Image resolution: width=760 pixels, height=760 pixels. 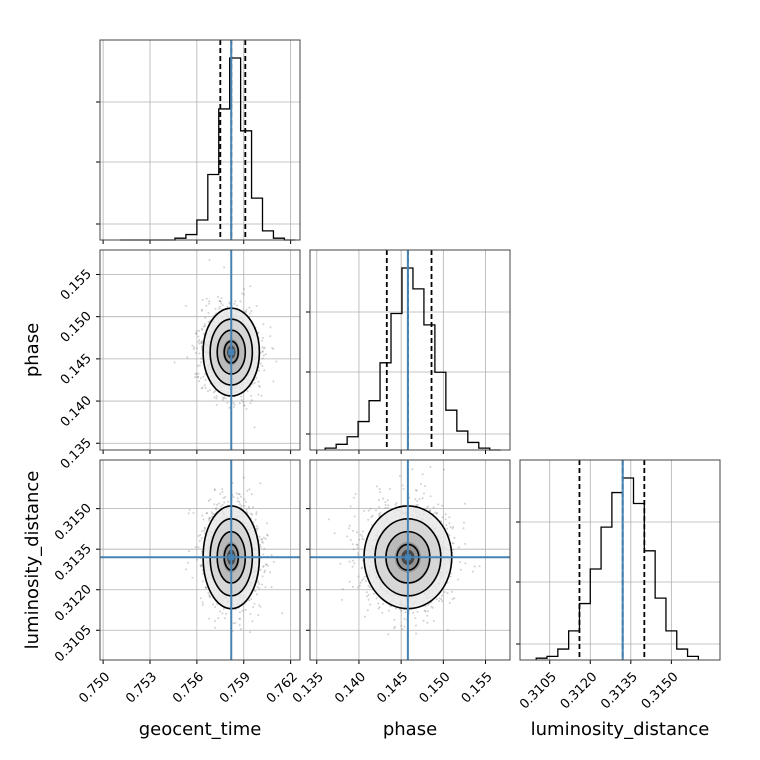 What do you see at coordinates (231, 557) in the screenshot?
I see `panel-geocent_time-luminosity_distance-truth-point` at bounding box center [231, 557].